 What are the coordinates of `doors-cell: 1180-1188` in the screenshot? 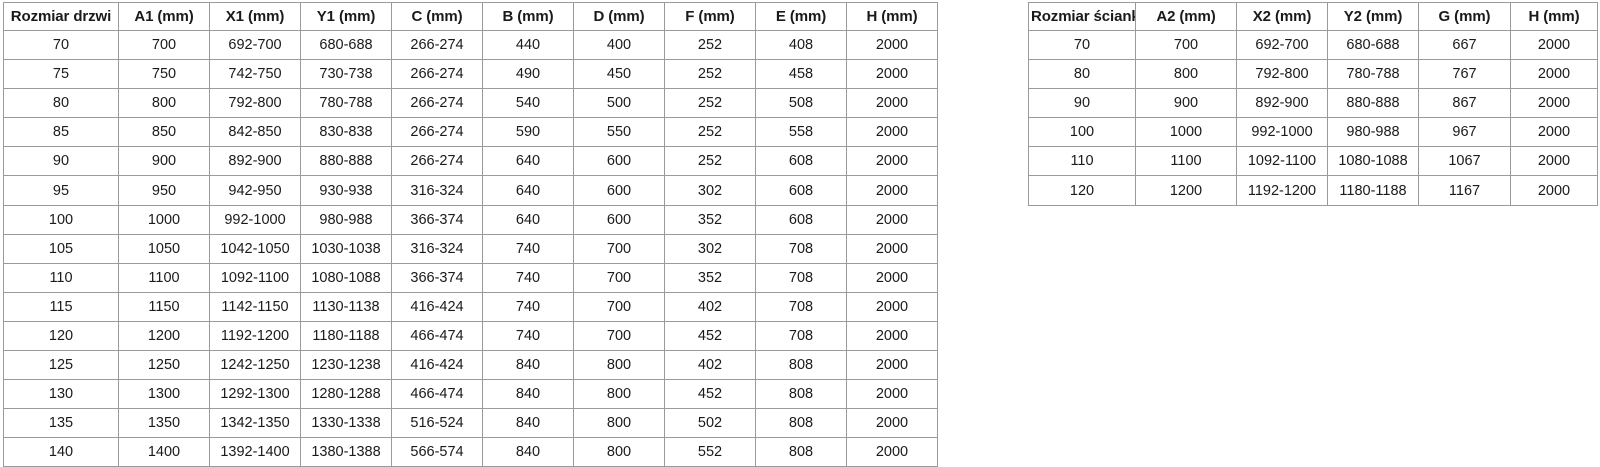 It's located at (346, 336).